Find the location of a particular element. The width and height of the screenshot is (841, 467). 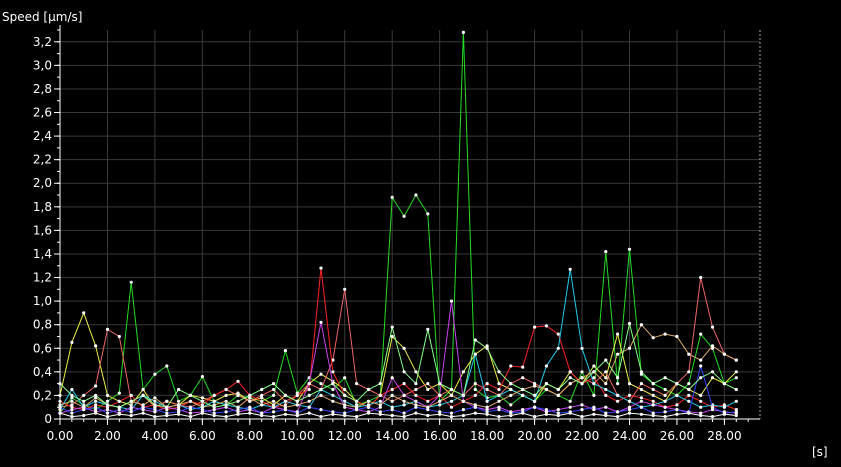

x-tick-label: 0.00 is located at coordinates (60, 436).